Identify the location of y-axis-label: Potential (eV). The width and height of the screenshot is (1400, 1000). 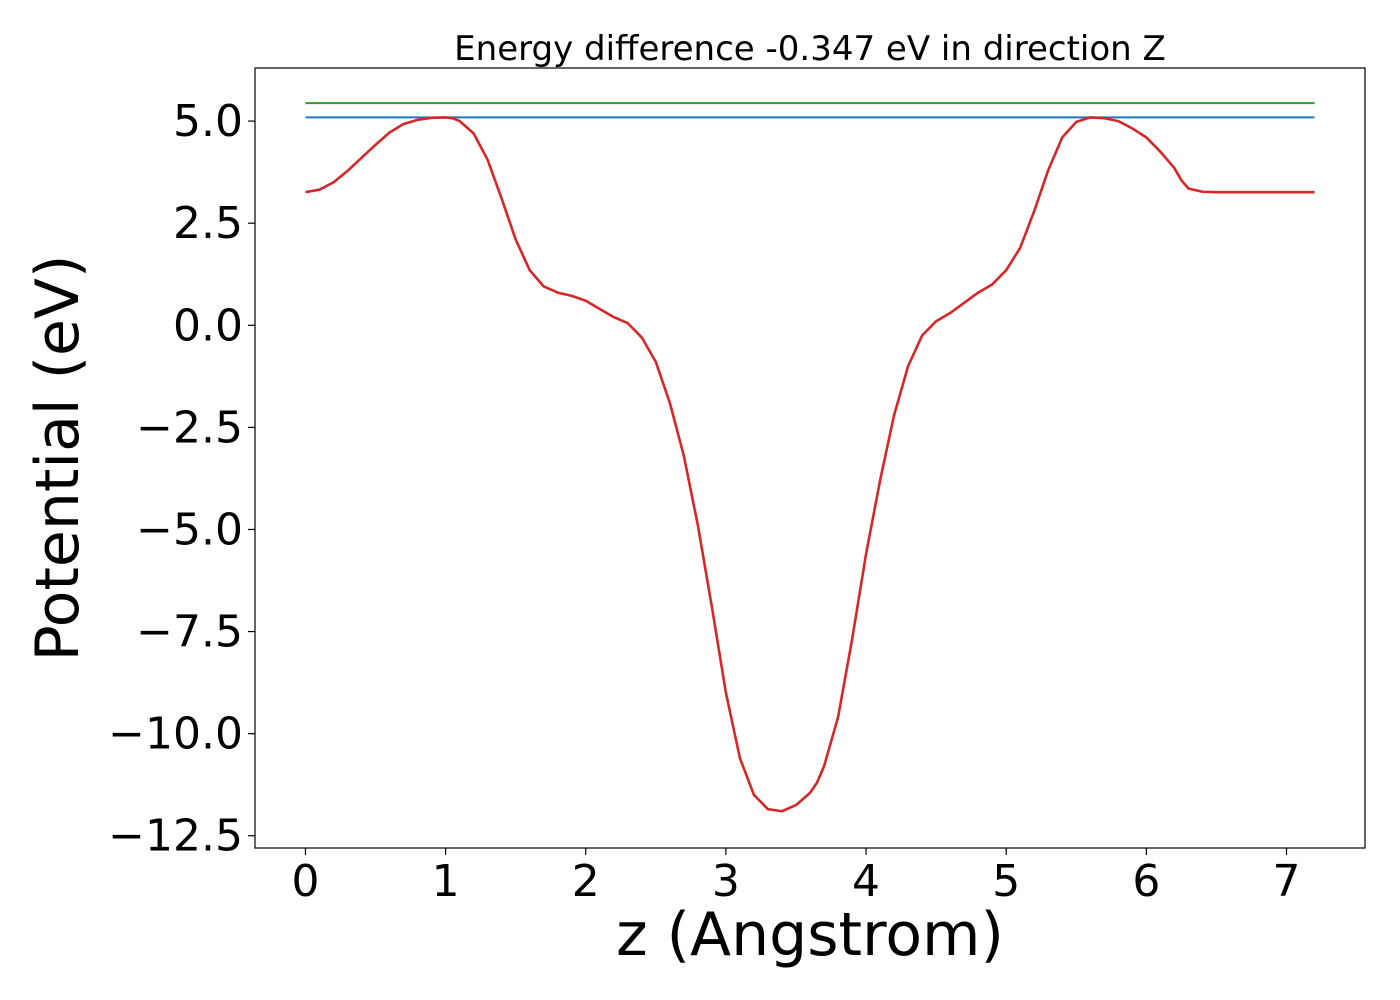
(58, 458).